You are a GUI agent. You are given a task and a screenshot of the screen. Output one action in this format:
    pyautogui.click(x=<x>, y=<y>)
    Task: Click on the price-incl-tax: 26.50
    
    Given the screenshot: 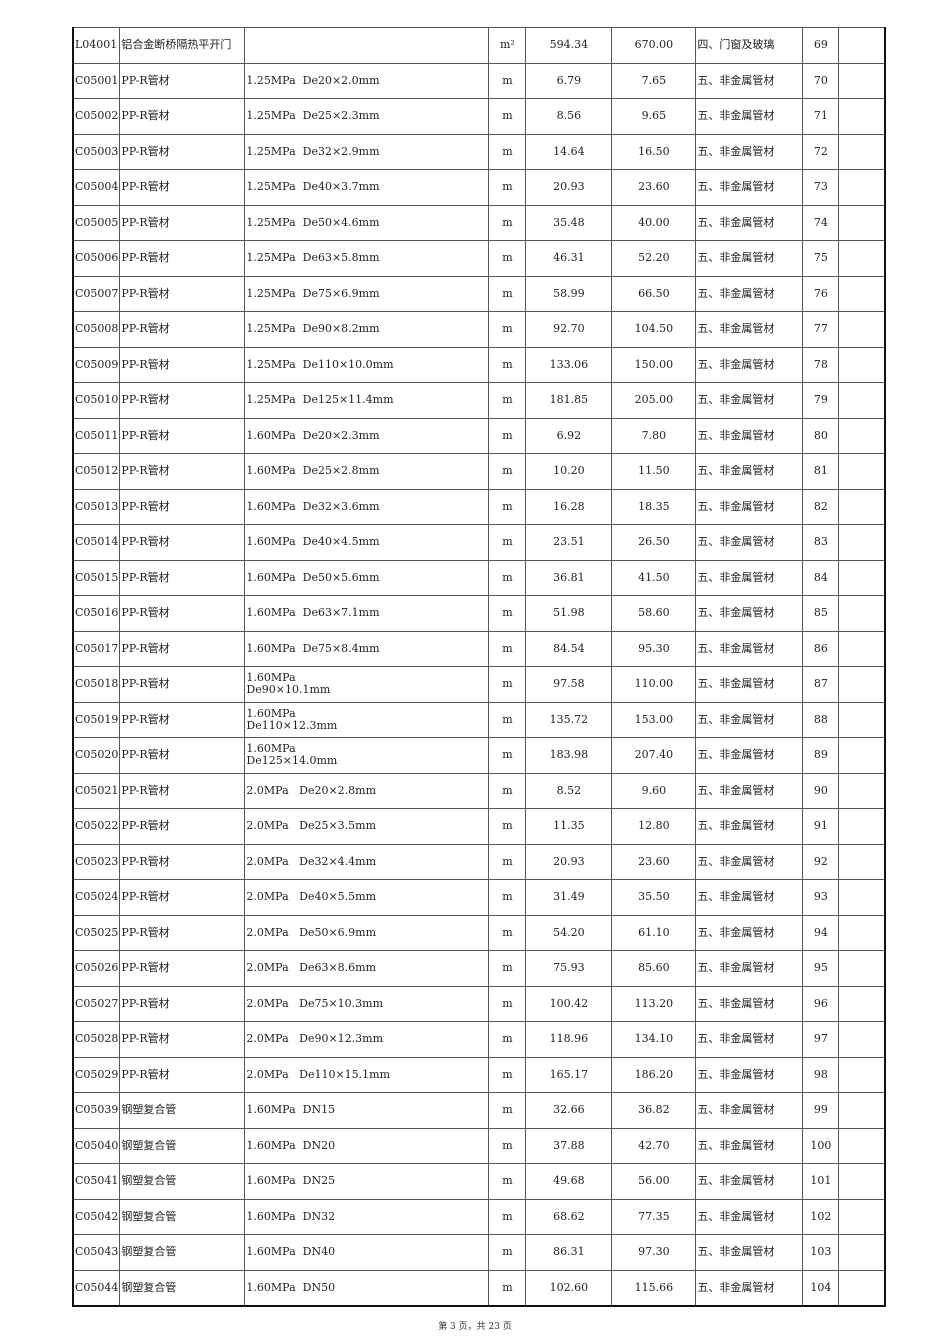 What is the action you would take?
    pyautogui.click(x=654, y=542)
    